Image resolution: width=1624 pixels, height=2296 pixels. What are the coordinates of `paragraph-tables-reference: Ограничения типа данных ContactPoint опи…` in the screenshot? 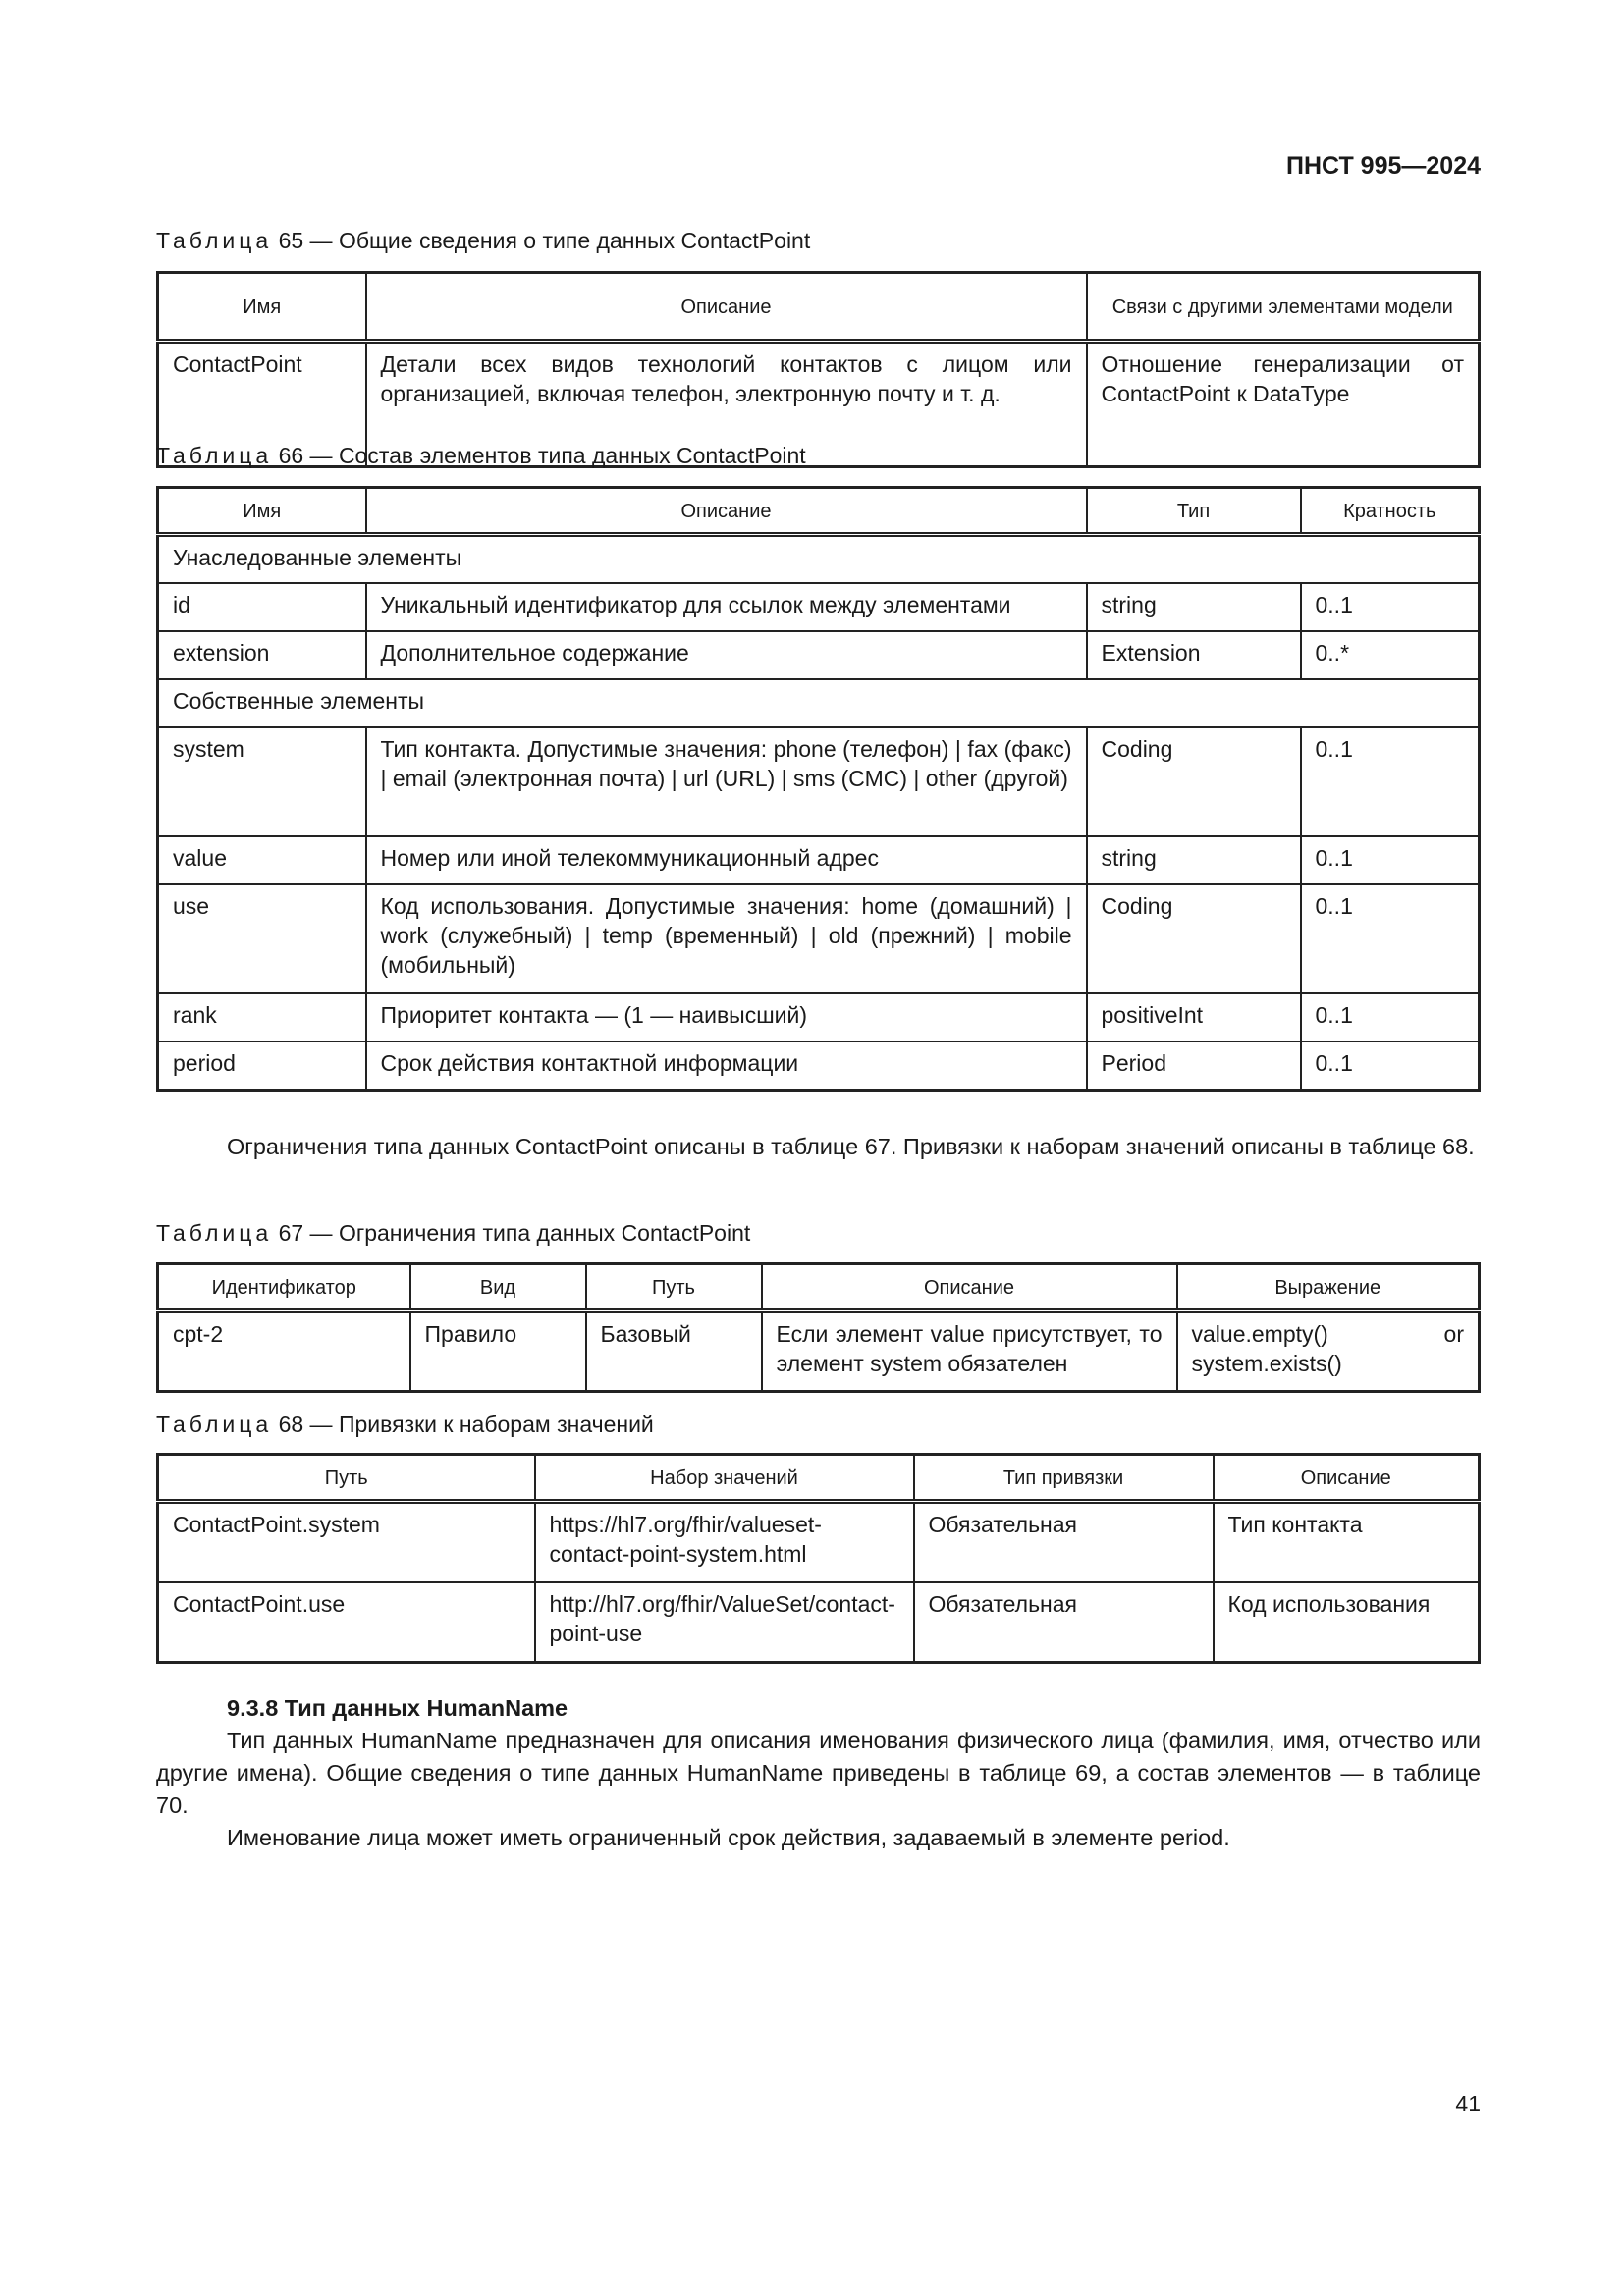 It's located at (851, 1146).